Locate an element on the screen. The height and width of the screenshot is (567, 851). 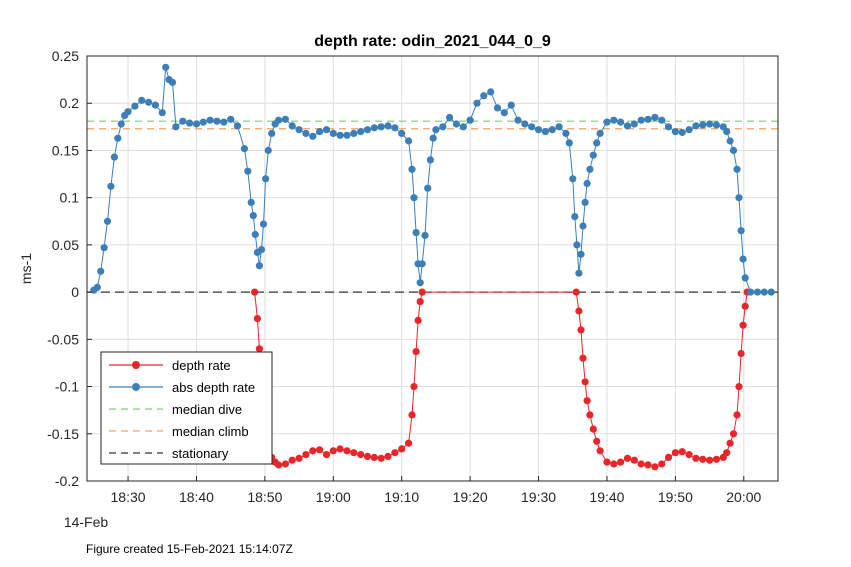
y-tick-label: 0.1 is located at coordinates (70, 198).